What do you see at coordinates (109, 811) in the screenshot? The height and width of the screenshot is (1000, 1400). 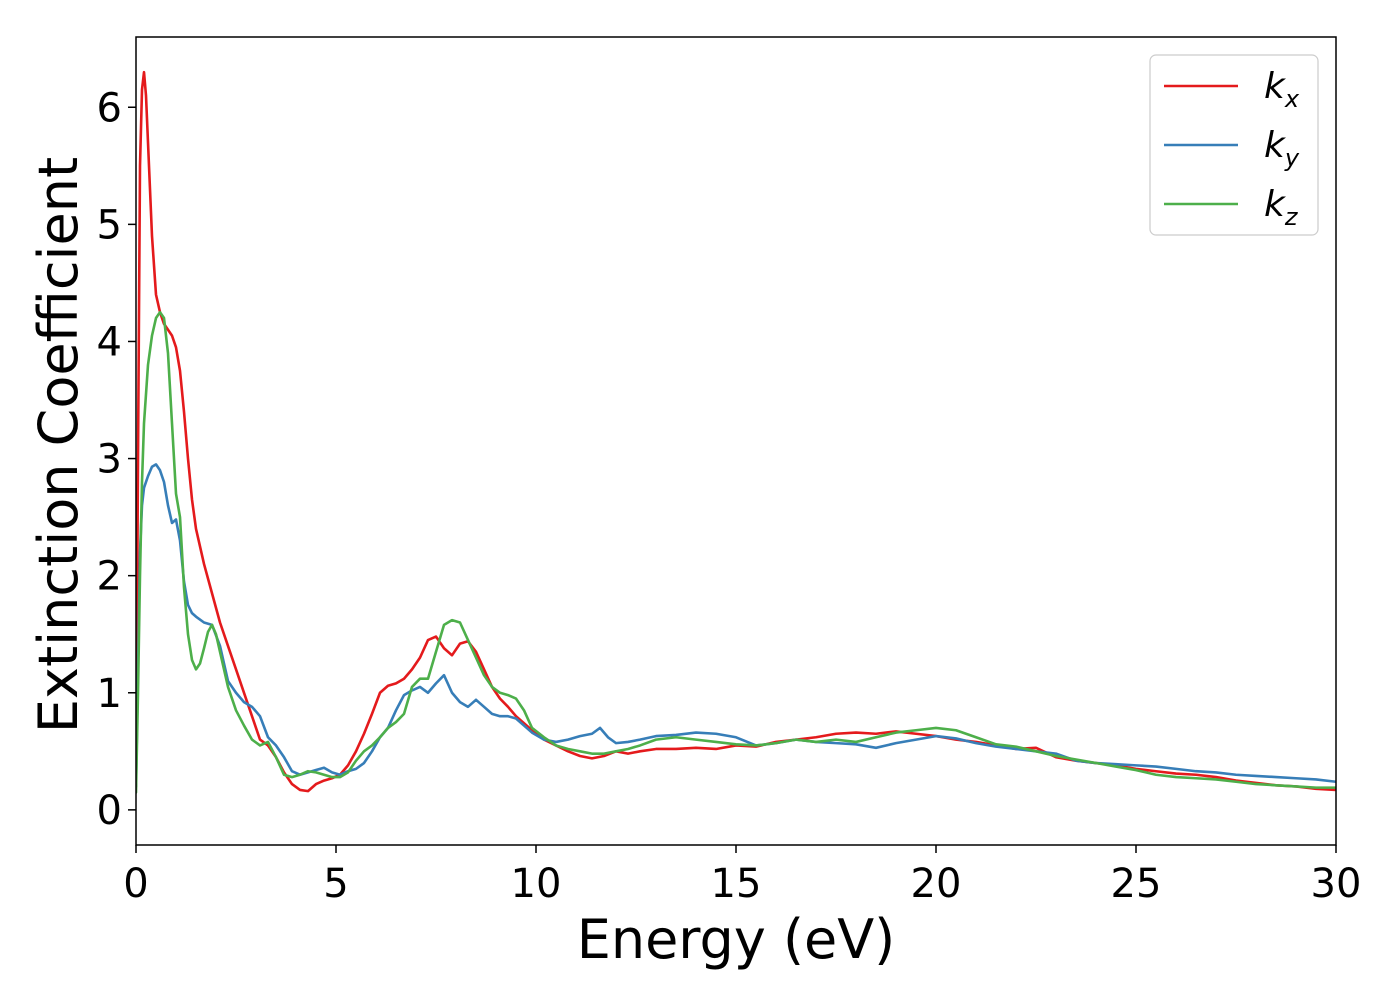 I see `y-tick-label: 0` at bounding box center [109, 811].